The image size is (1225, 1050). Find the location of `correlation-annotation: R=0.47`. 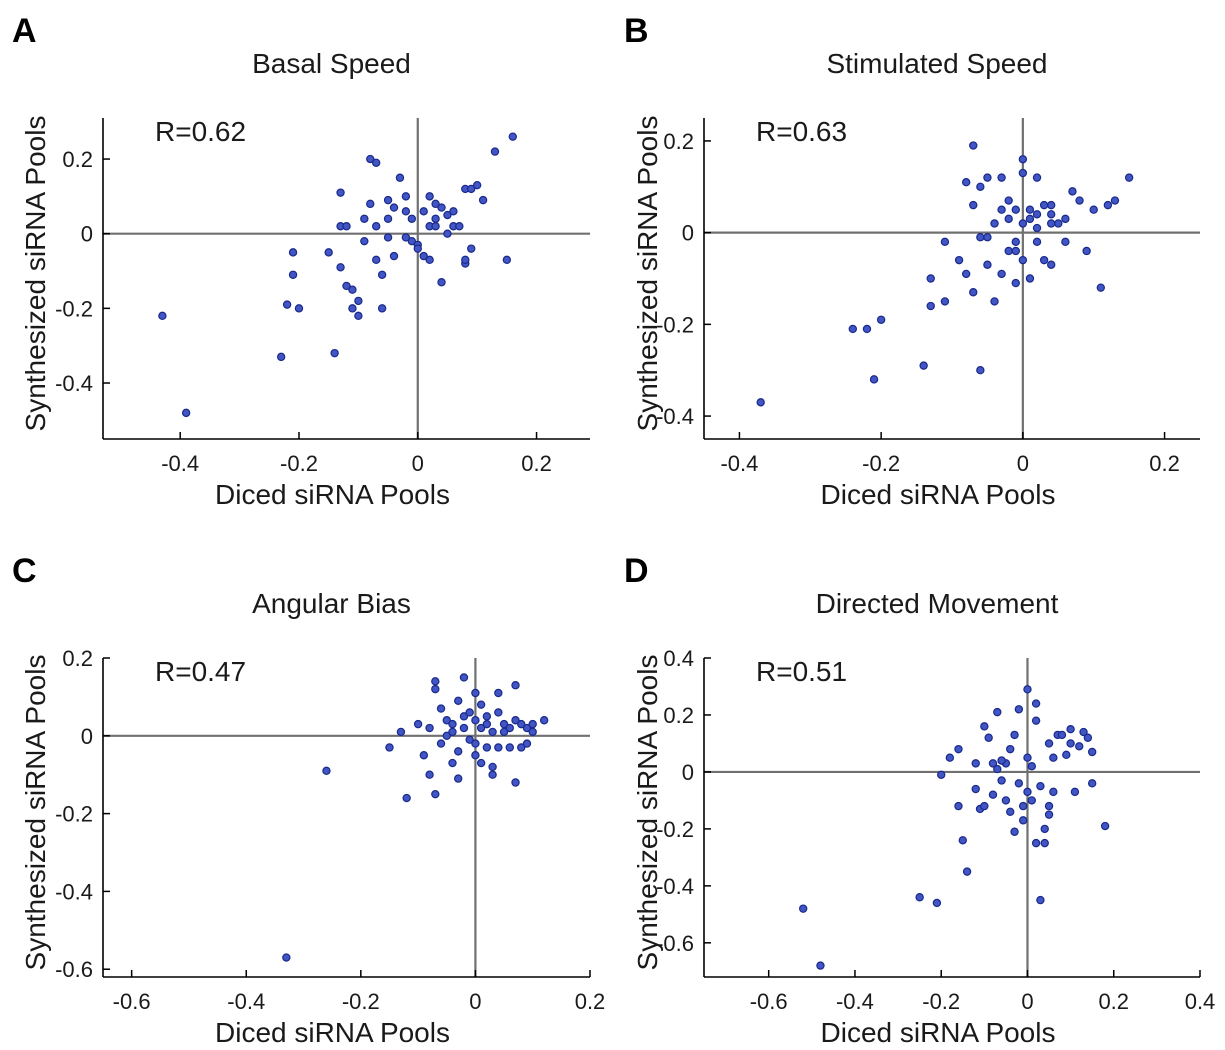

correlation-annotation: R=0.47 is located at coordinates (200, 671).